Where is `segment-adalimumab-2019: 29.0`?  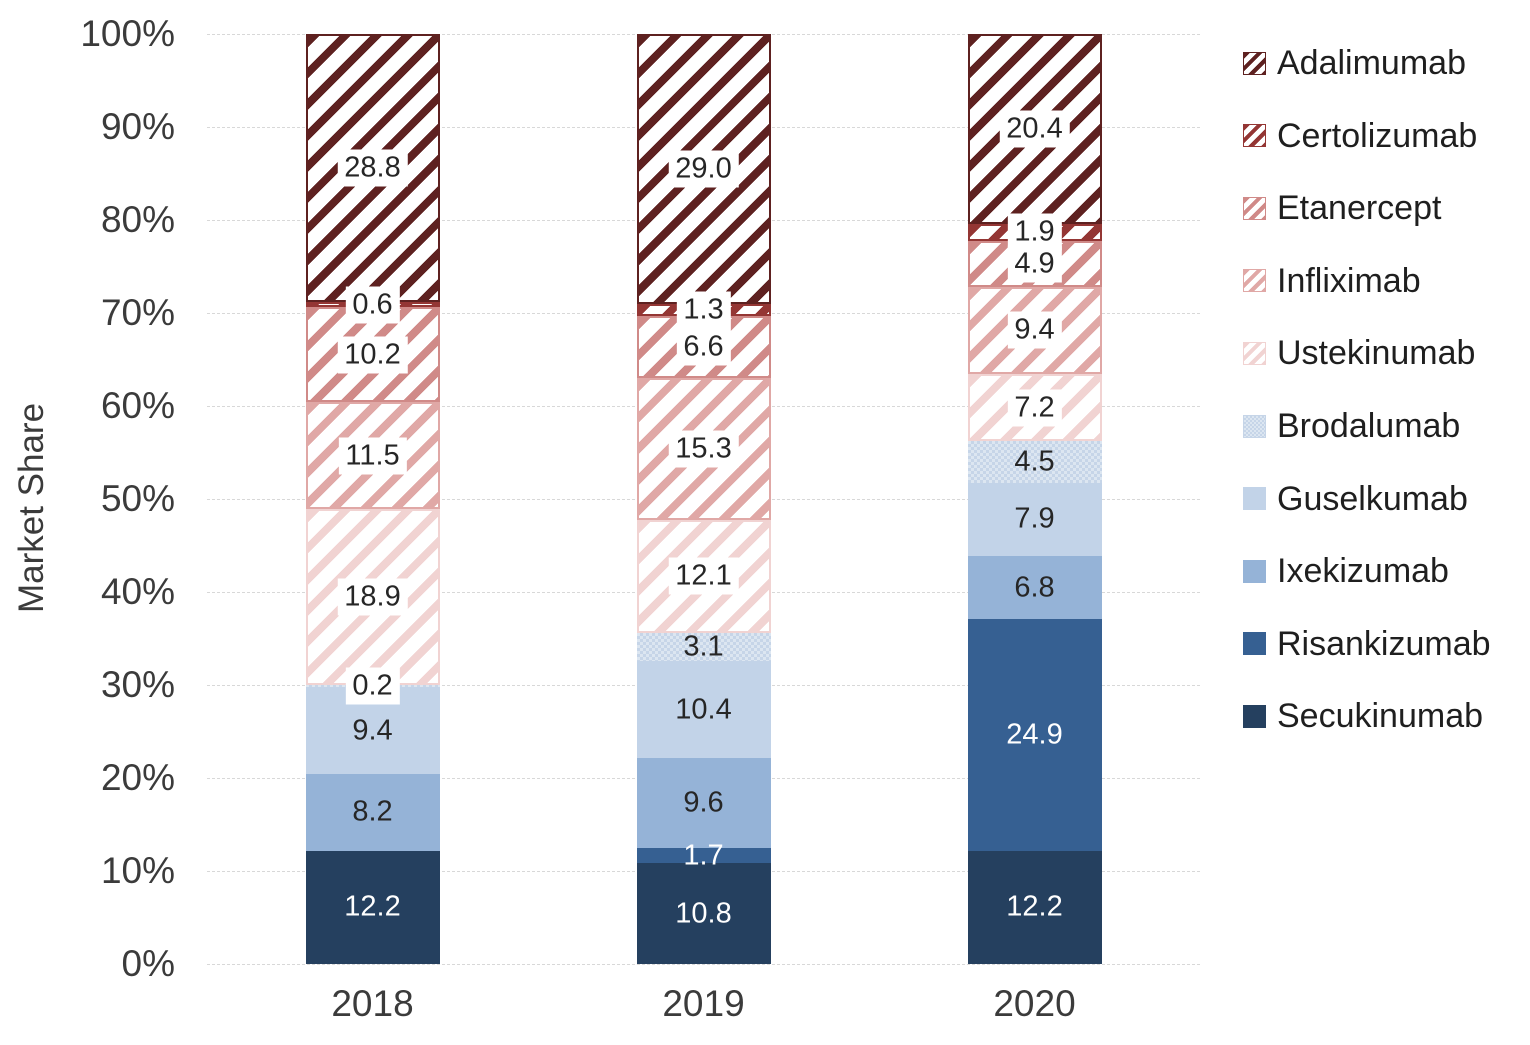
segment-adalimumab-2019: 29.0 is located at coordinates (703, 169).